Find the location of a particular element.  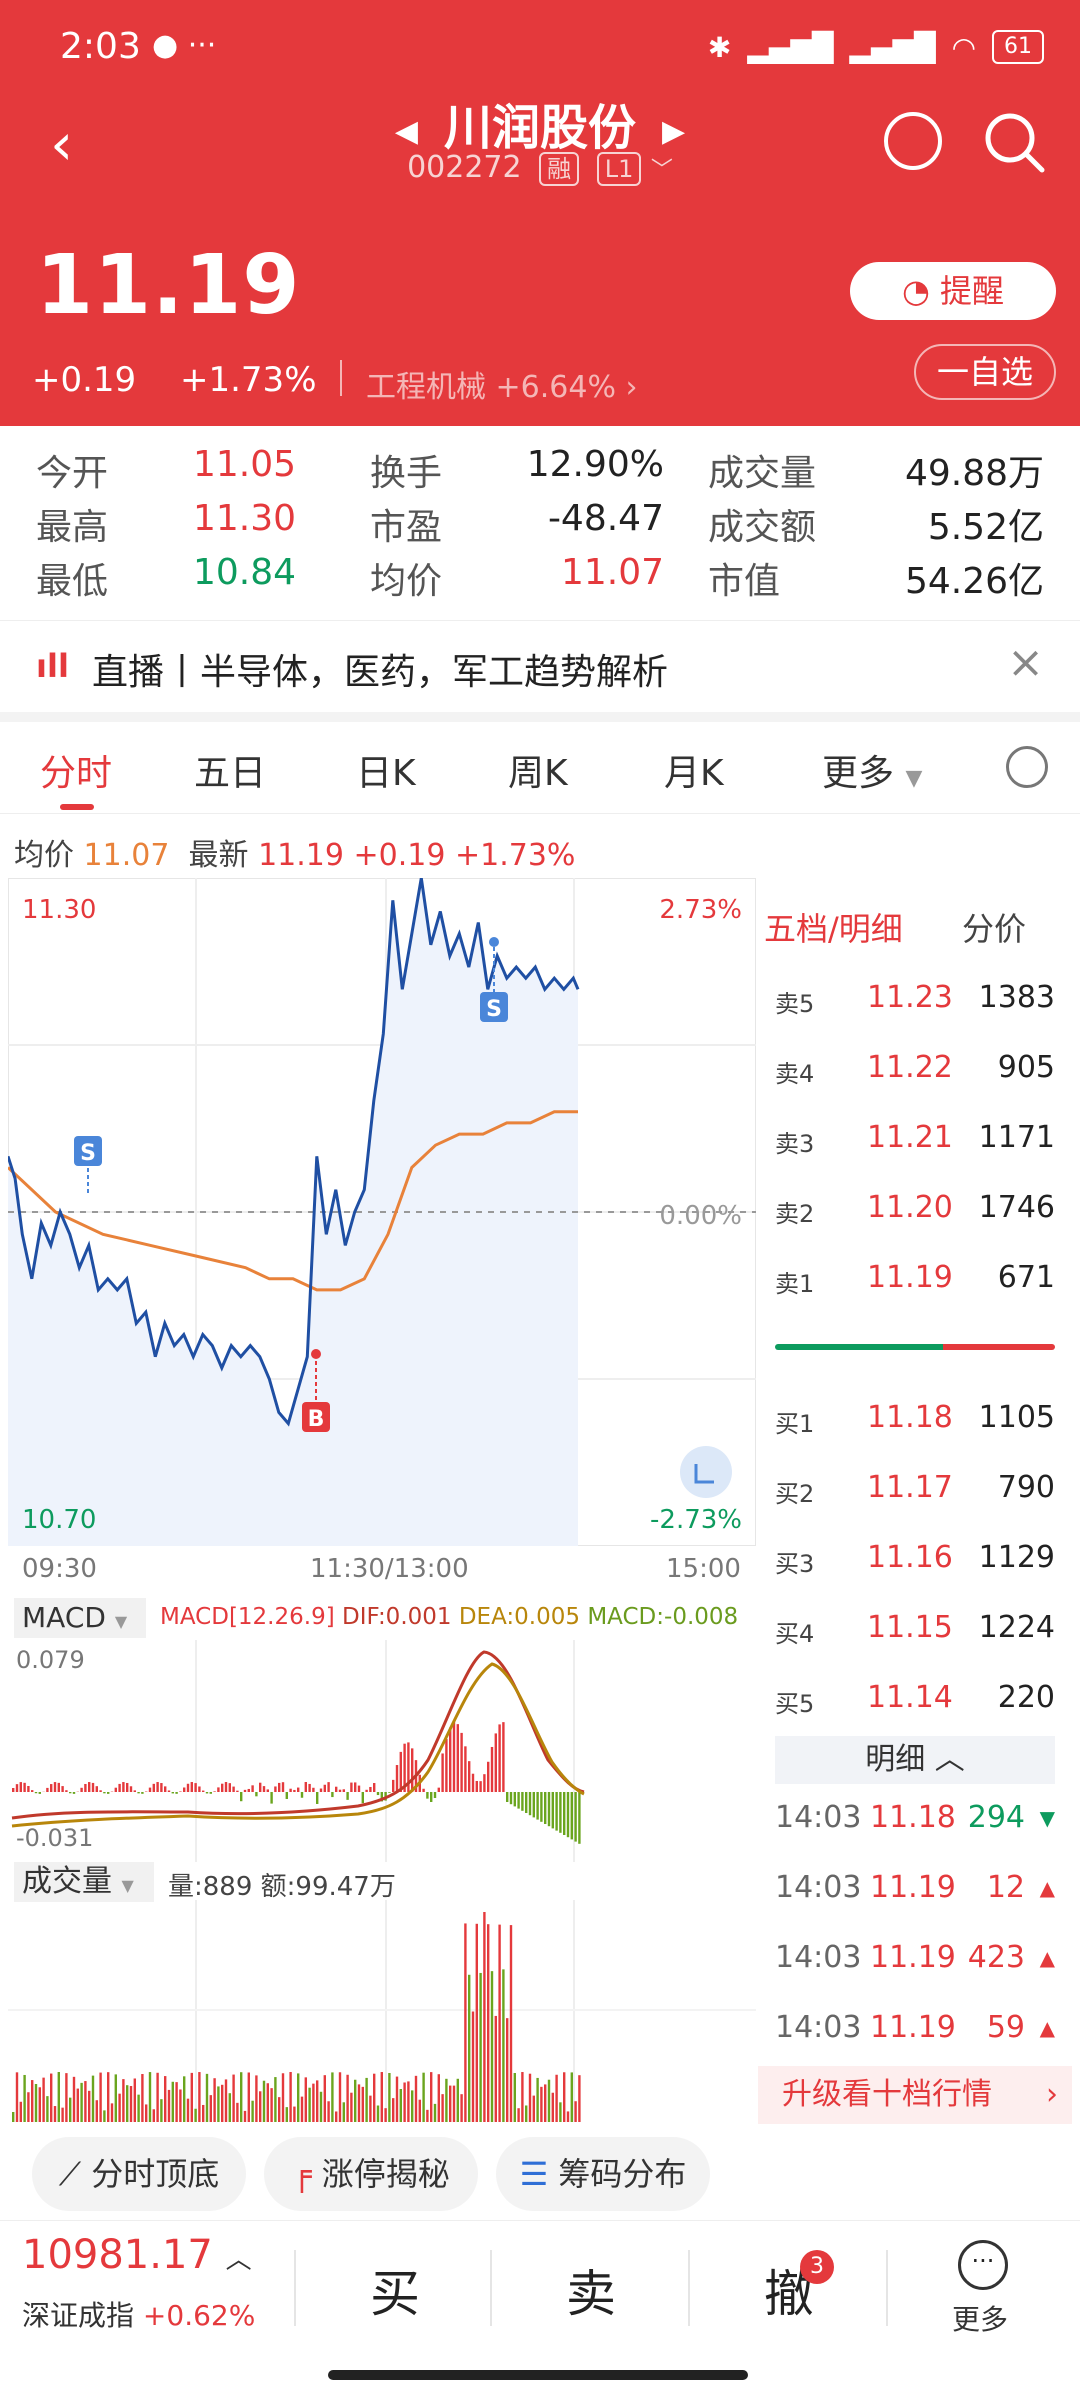

watchlist-button: 一自选 is located at coordinates (985, 372).